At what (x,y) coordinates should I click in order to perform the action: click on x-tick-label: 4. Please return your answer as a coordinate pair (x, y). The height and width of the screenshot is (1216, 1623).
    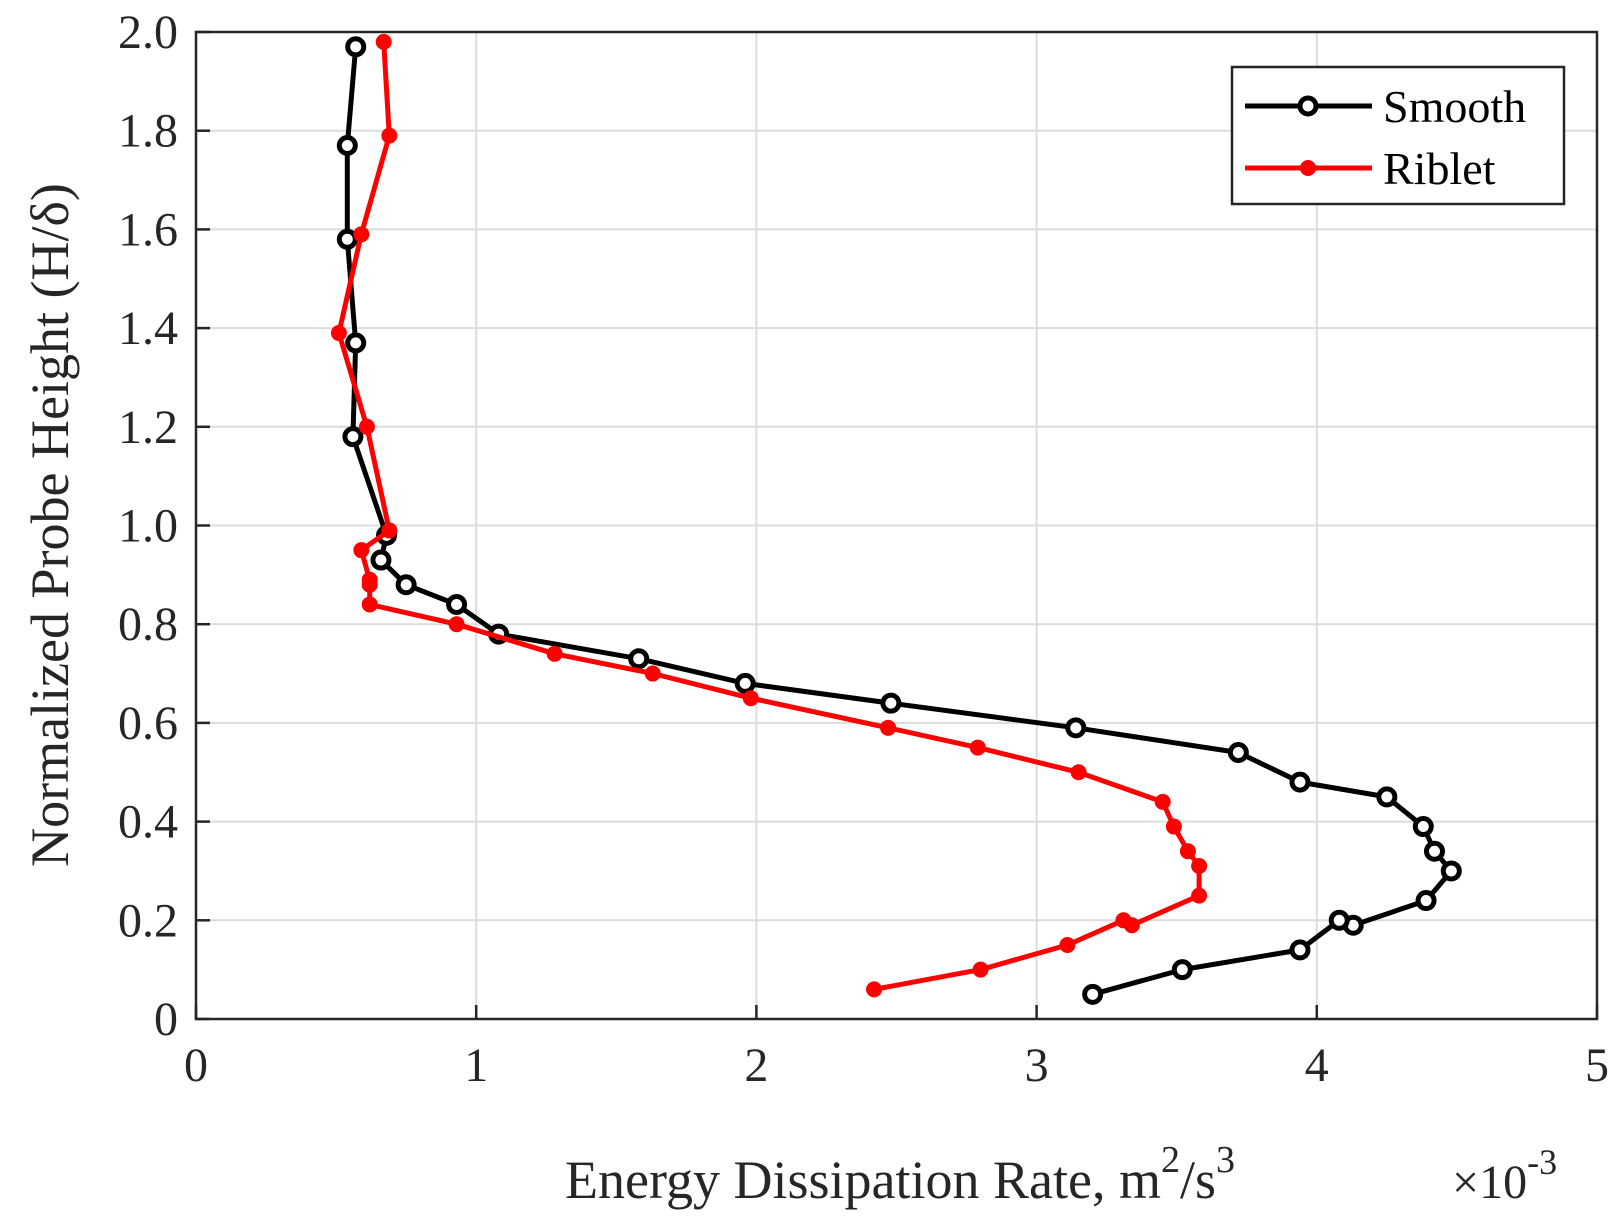
    Looking at the image, I should click on (1317, 1065).